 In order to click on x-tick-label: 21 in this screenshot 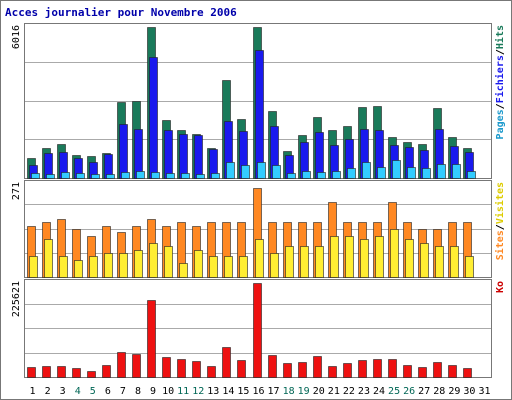, I will do `click(334, 391)`.